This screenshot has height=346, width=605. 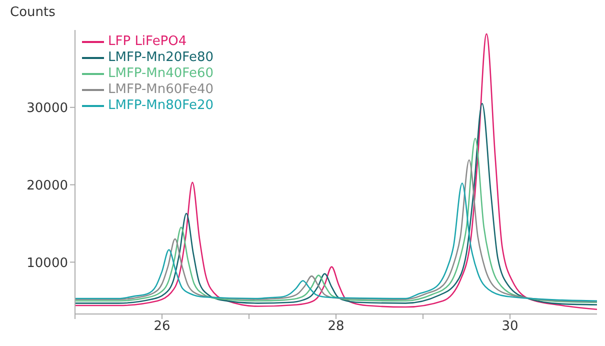 What do you see at coordinates (161, 58) in the screenshot?
I see `legend-label: LMFP-Mn20Fe80` at bounding box center [161, 58].